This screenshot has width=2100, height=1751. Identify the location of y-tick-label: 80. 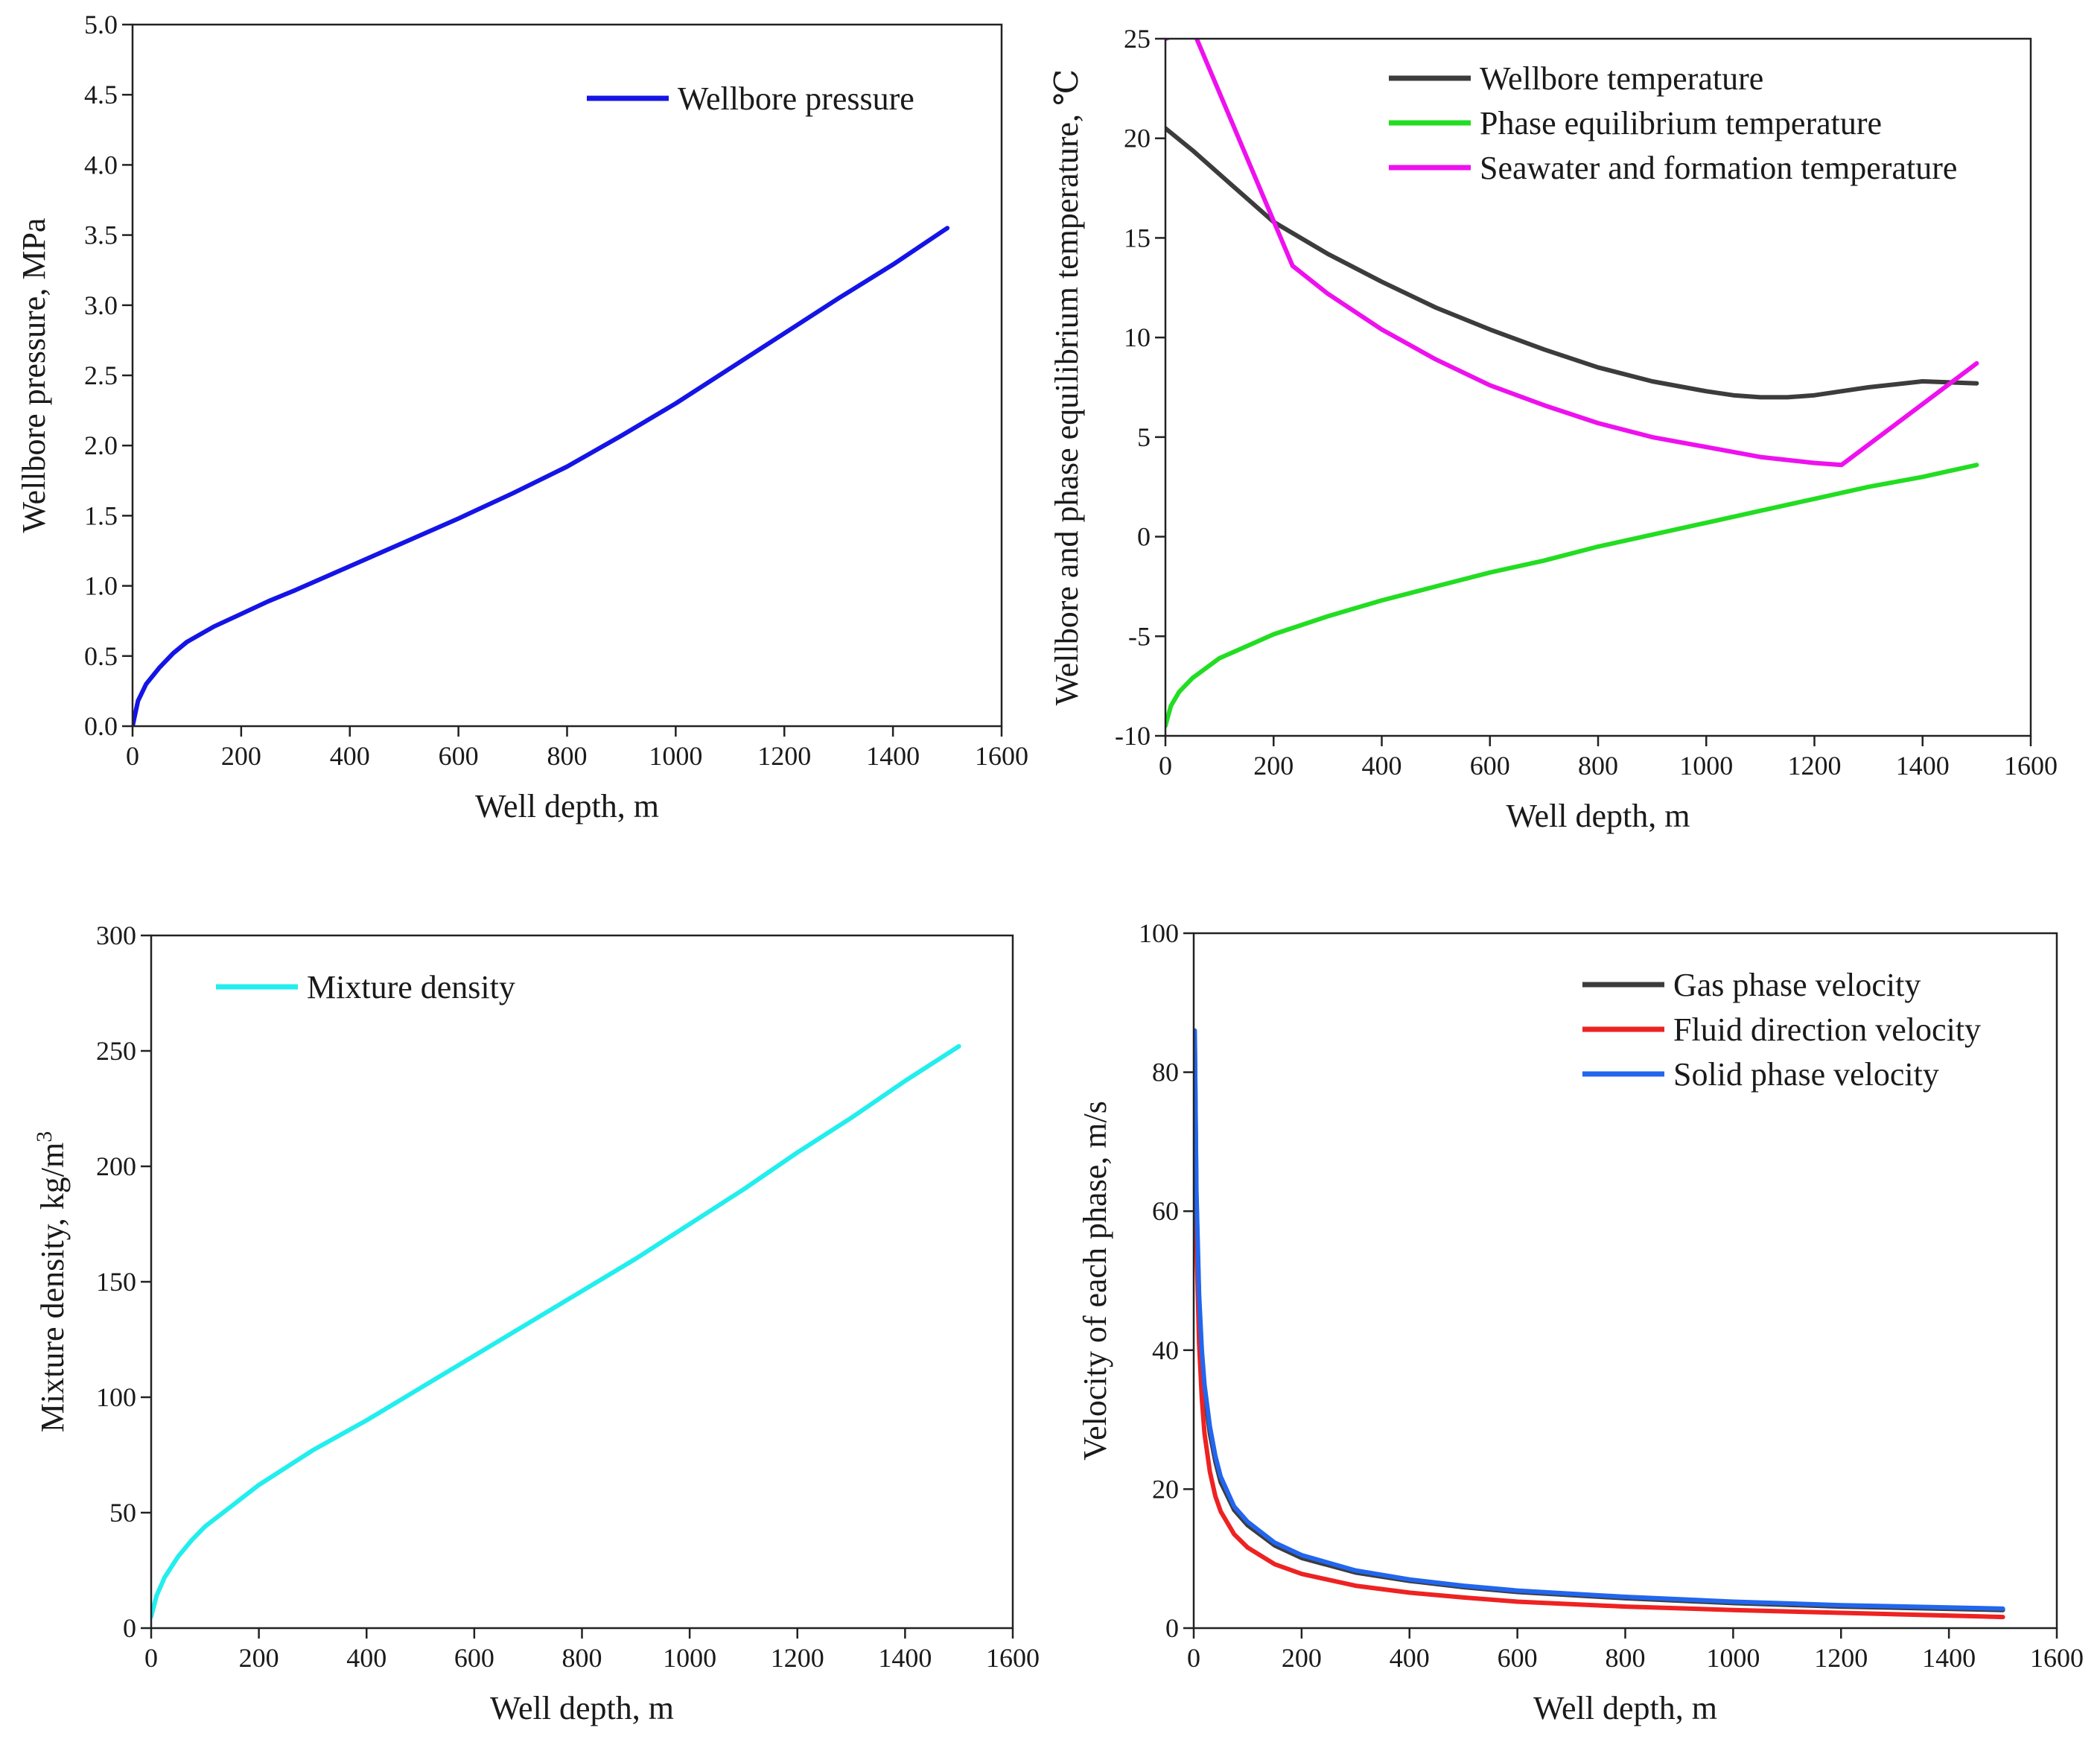
(1165, 1072).